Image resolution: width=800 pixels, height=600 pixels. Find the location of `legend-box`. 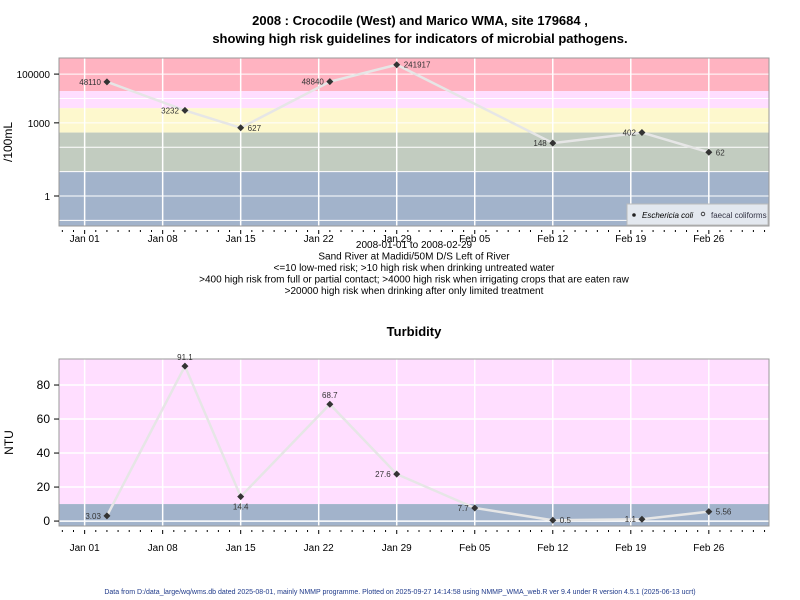

legend-box is located at coordinates (697, 214).